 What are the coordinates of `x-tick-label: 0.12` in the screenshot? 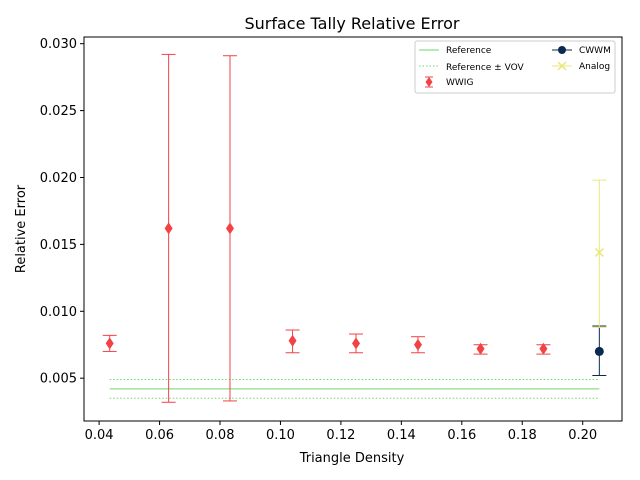 It's located at (340, 435).